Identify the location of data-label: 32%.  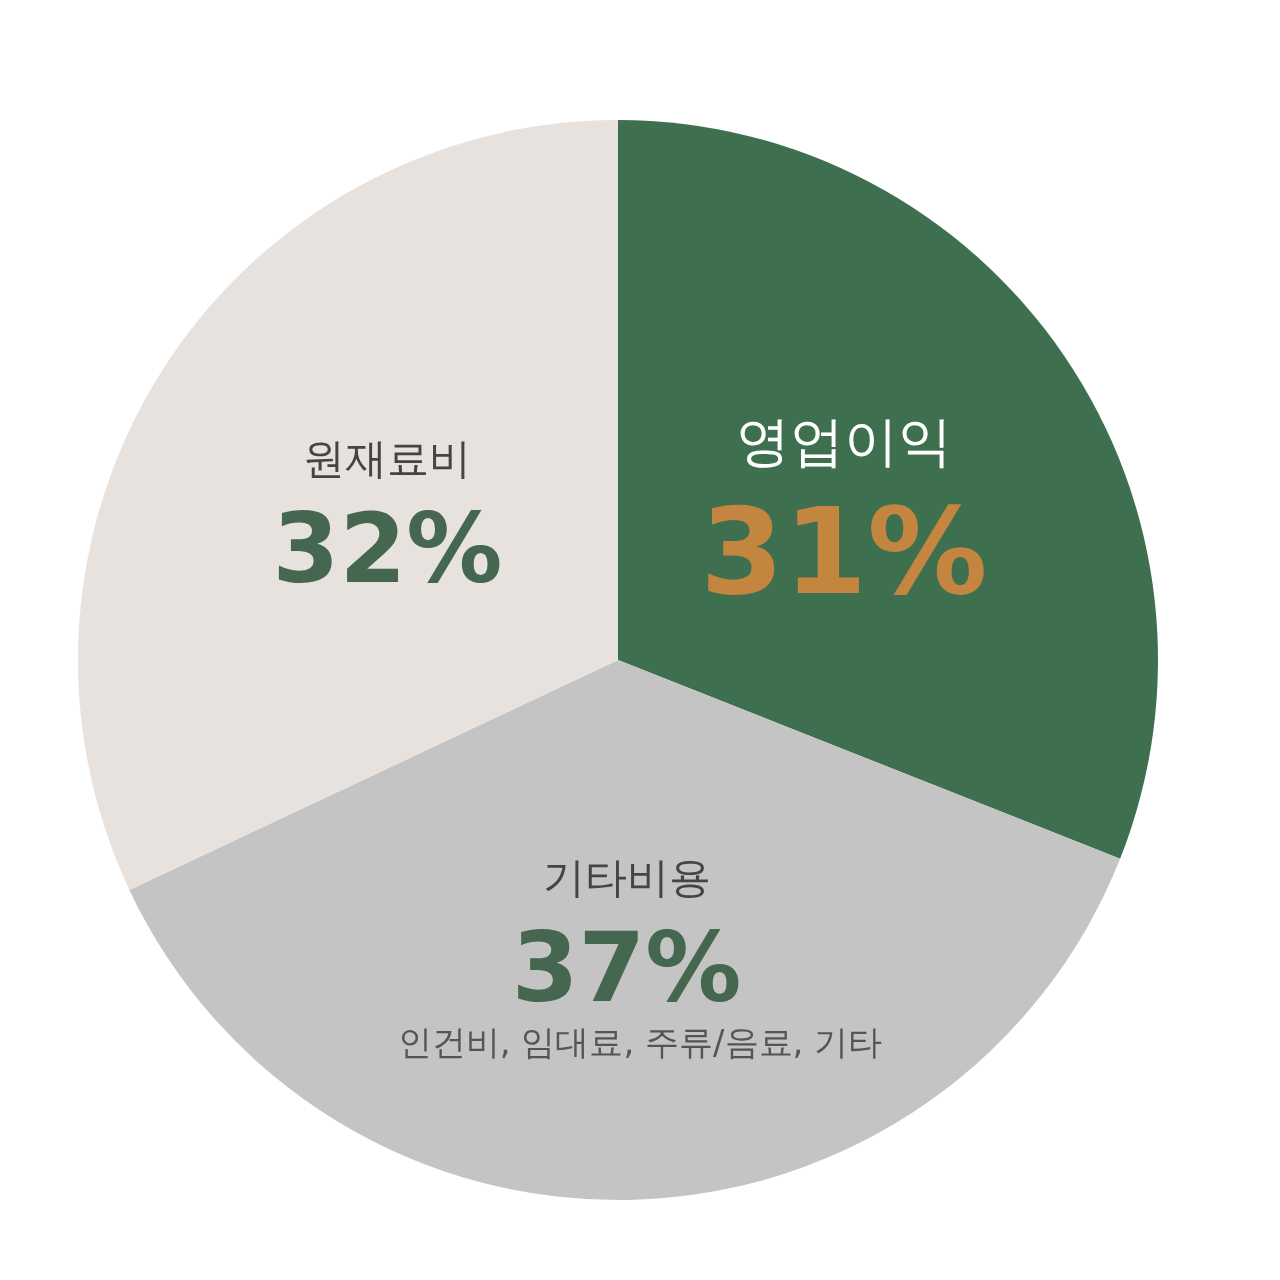
(387, 548).